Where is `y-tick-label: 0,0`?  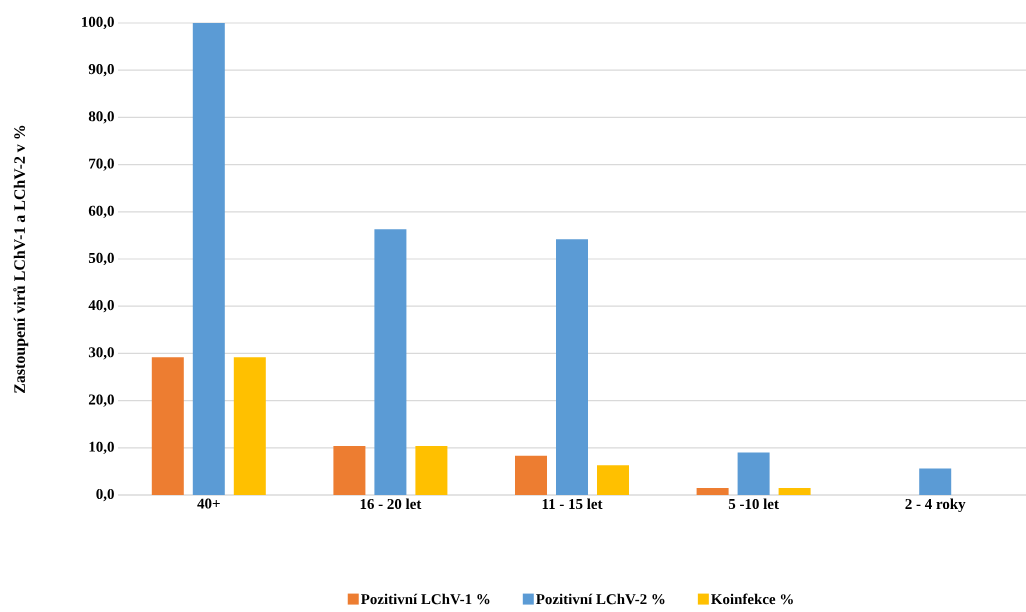 y-tick-label: 0,0 is located at coordinates (105, 495).